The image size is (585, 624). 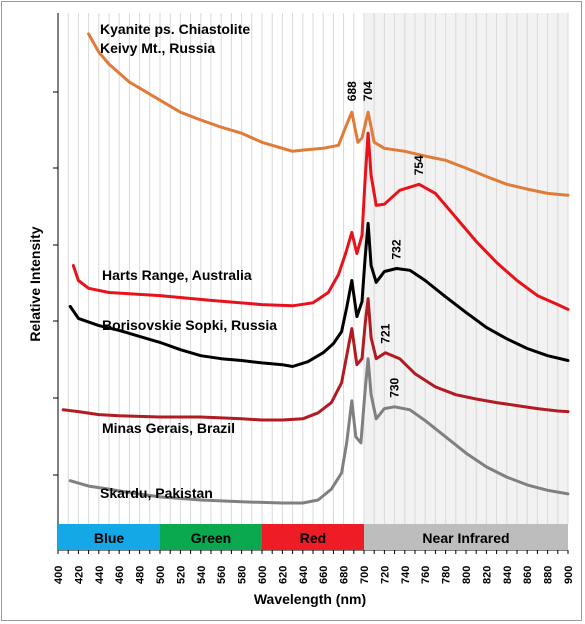 I want to click on series-label: Keivy Mt., Russia, so click(x=157, y=48).